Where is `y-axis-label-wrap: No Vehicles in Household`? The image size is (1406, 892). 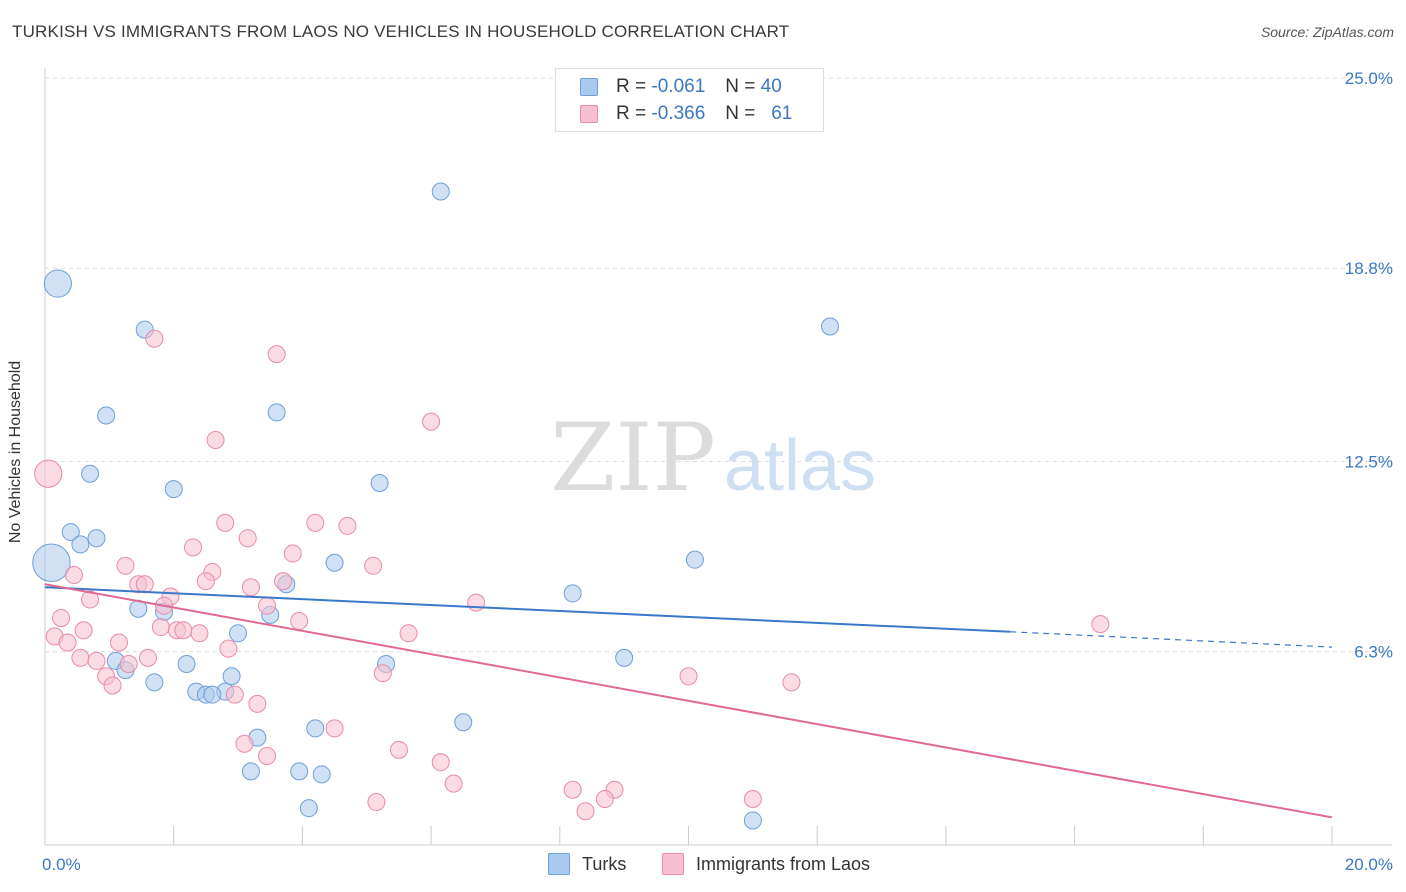
y-axis-label-wrap: No Vehicles in Household is located at coordinates (23, 452).